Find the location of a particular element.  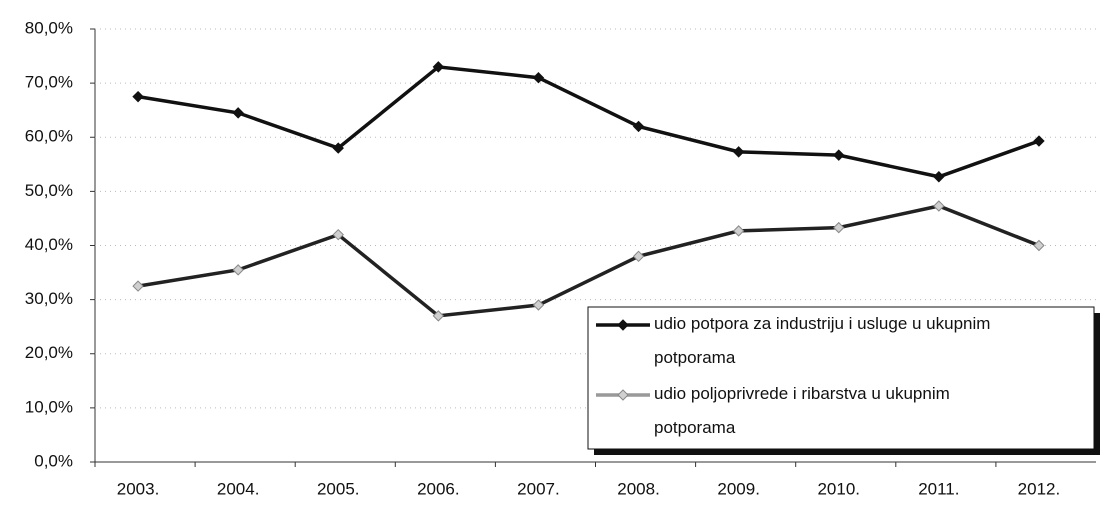

x-tick-label: 2009. is located at coordinates (738, 488).